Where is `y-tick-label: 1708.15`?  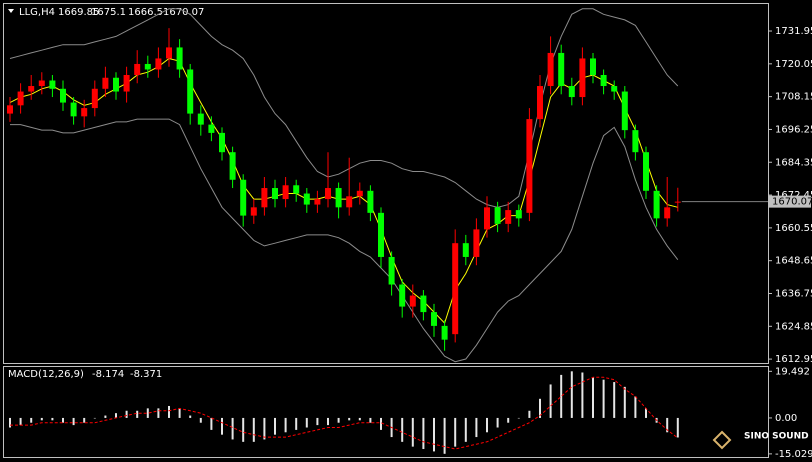 y-tick-label: 1708.15 is located at coordinates (793, 97).